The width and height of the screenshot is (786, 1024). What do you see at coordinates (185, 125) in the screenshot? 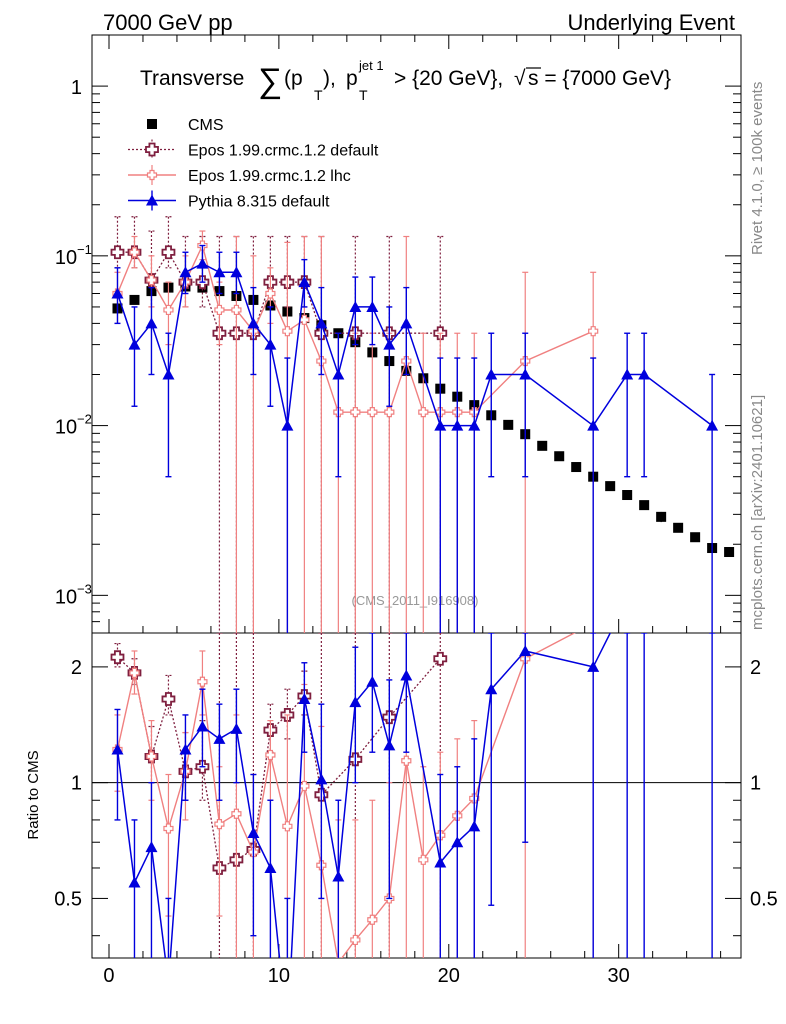
I see `legend-item-cms: CMS` at bounding box center [185, 125].